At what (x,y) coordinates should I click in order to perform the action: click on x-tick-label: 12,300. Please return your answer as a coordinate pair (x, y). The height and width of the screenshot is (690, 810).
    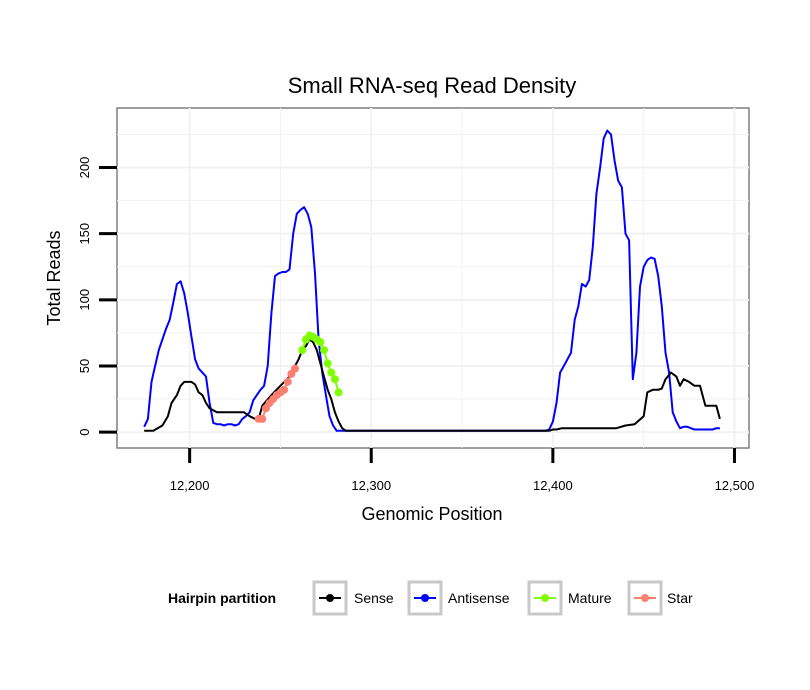
    Looking at the image, I should click on (371, 485).